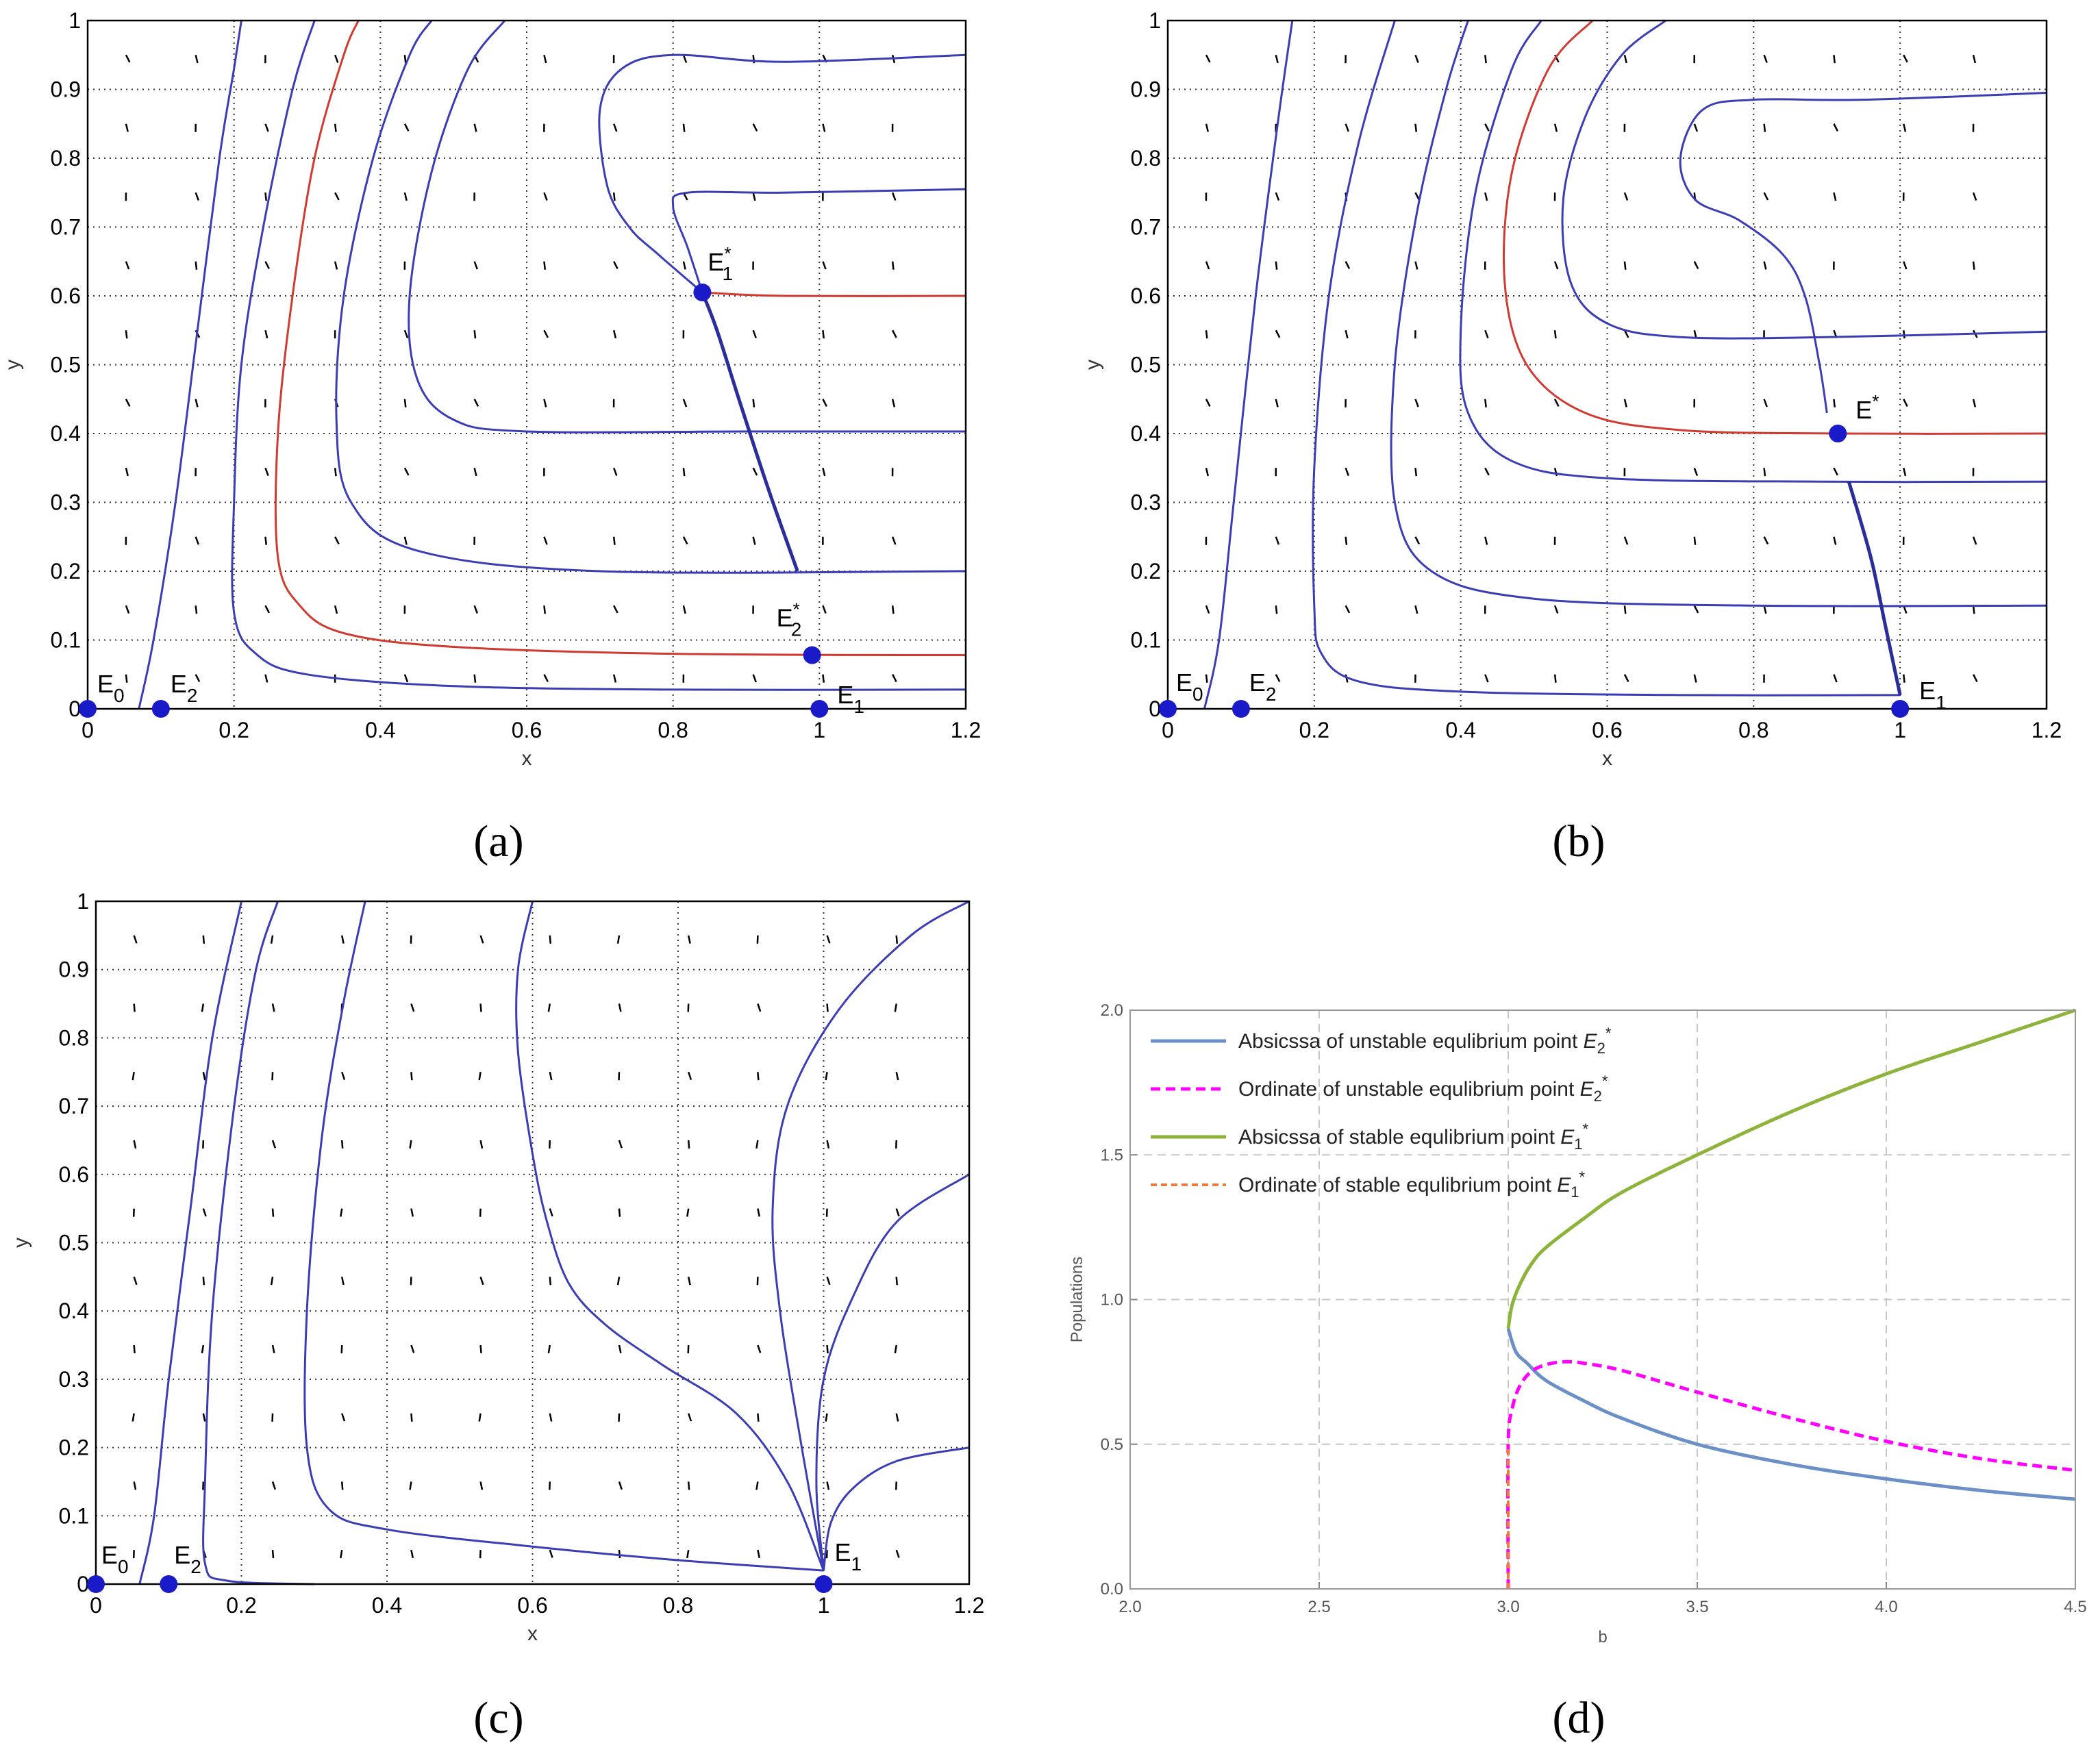 This screenshot has height=1756, width=2100. What do you see at coordinates (74, 709) in the screenshot?
I see `y-tick-label: 0` at bounding box center [74, 709].